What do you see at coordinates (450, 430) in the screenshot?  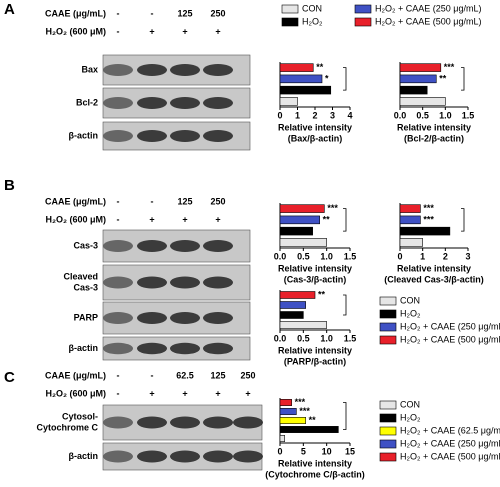 I see `legend-label: H₂O₂ + CAAE (62.5 μg/mL)` at bounding box center [450, 430].